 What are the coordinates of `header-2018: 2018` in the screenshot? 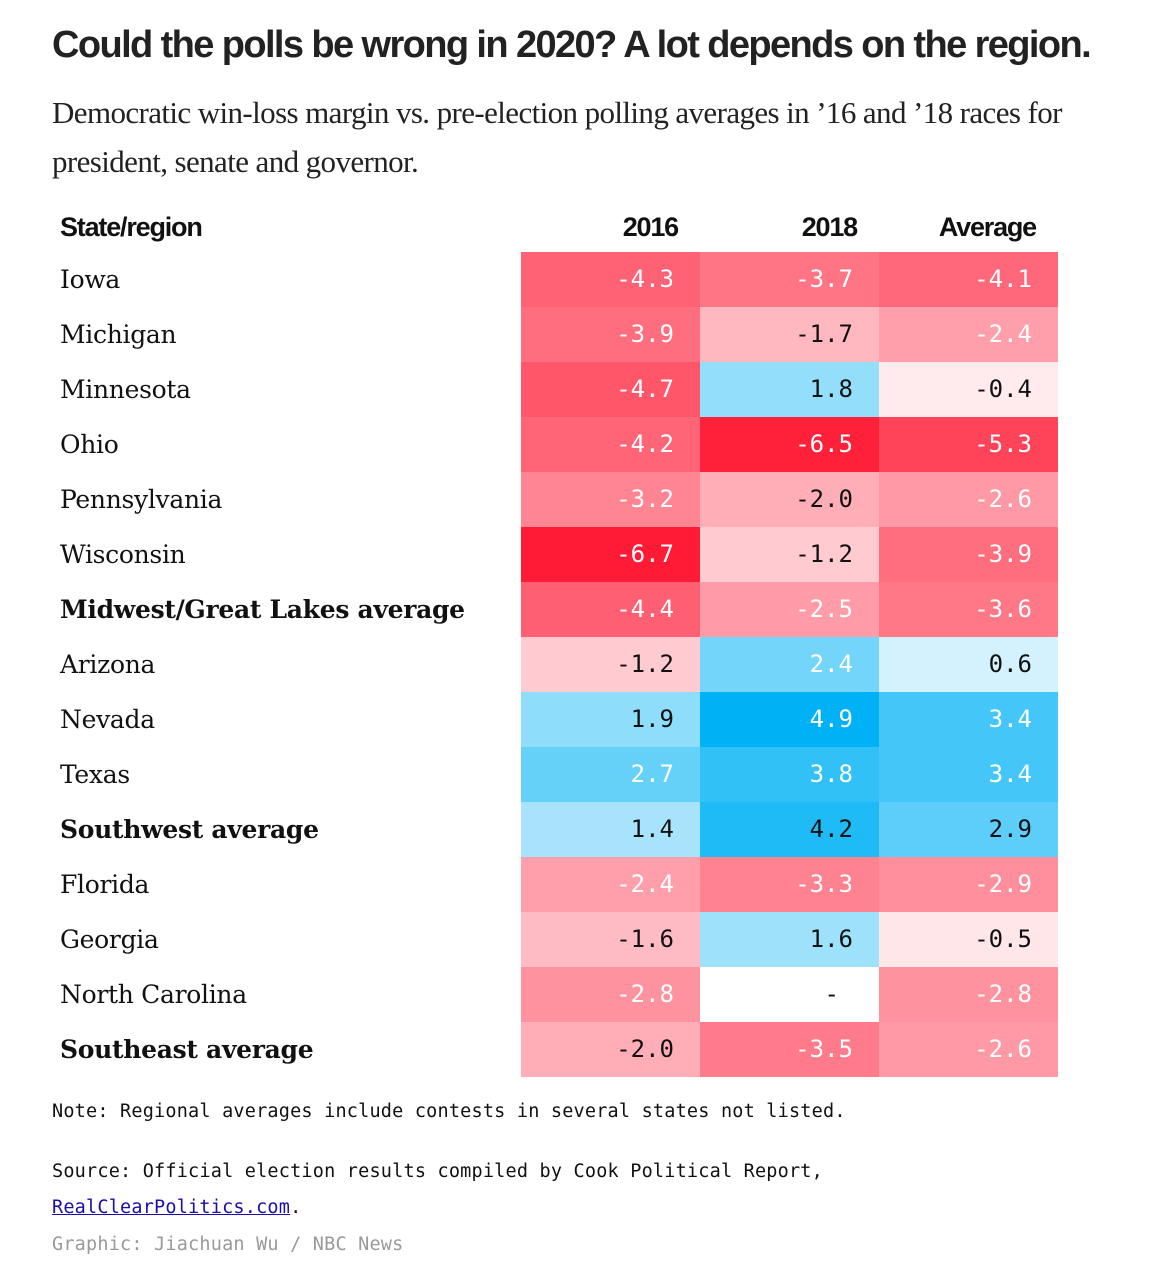 It's located at (829, 227).